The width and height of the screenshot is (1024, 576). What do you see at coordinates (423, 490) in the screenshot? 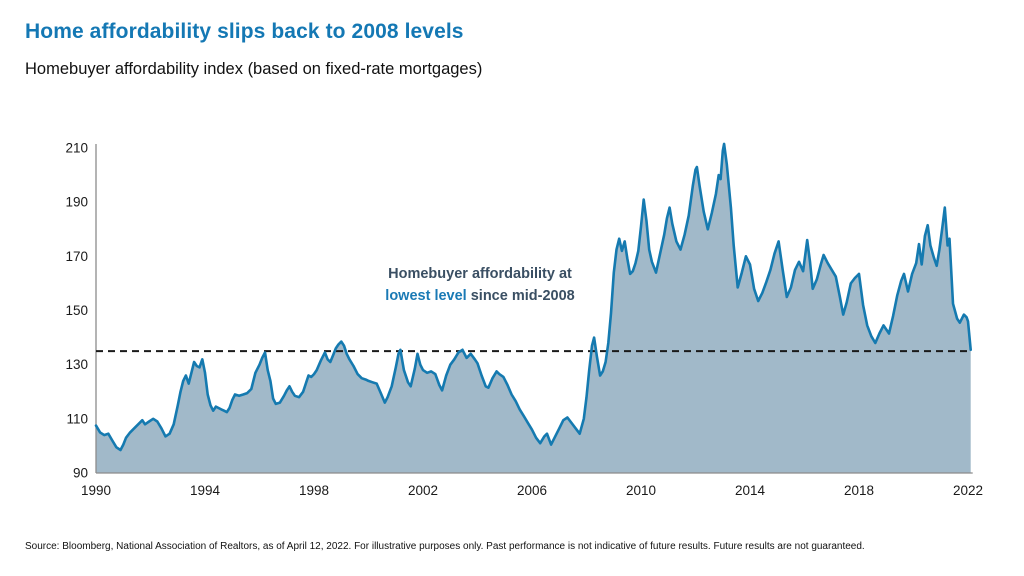
I see `x-tick-label: 2002` at bounding box center [423, 490].